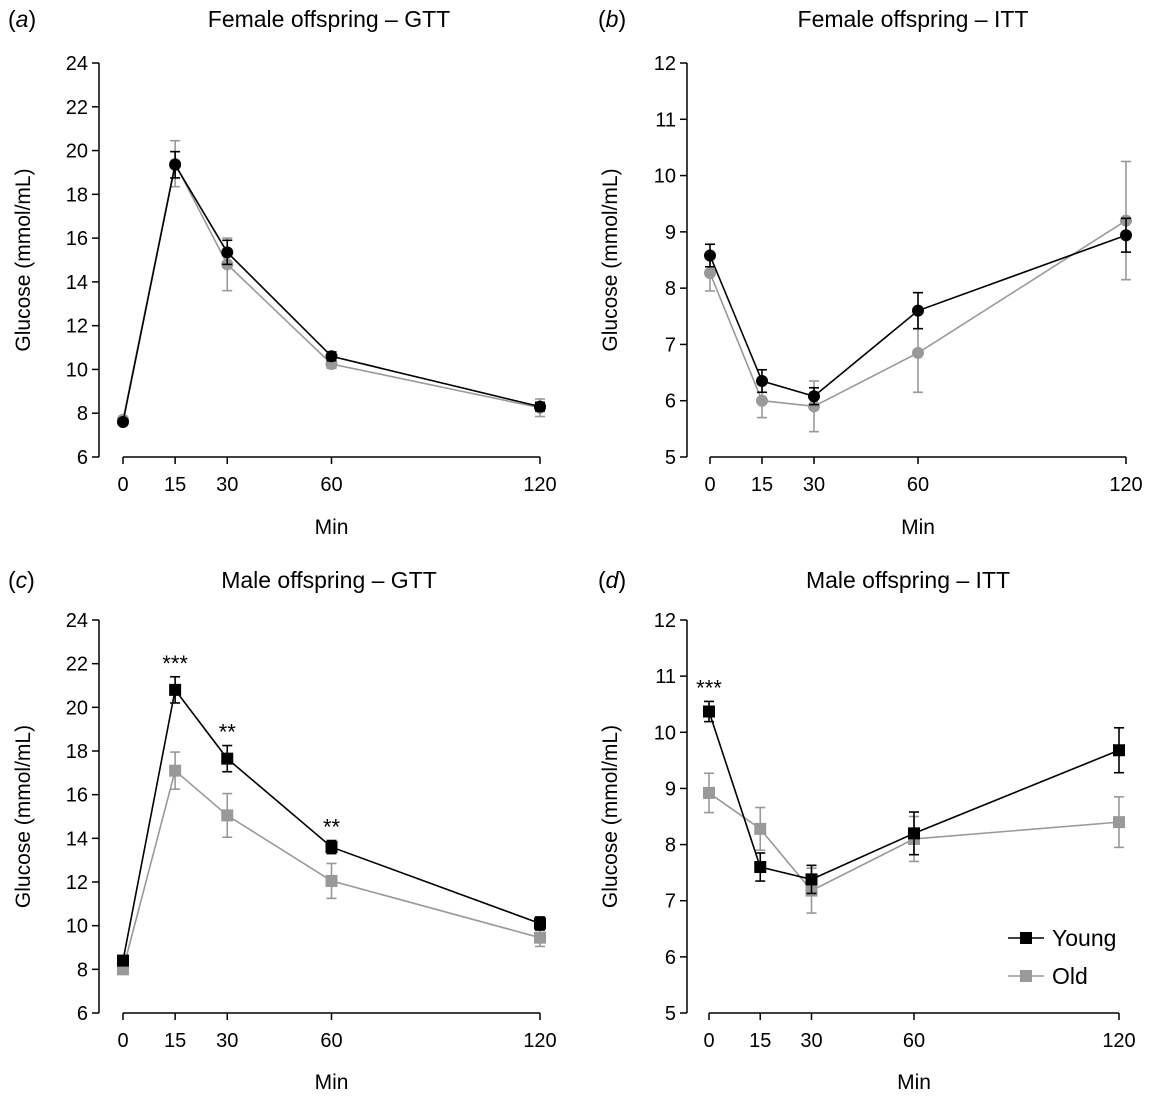 Image resolution: width=1157 pixels, height=1097 pixels. I want to click on panel-letter: c, so click(22, 580).